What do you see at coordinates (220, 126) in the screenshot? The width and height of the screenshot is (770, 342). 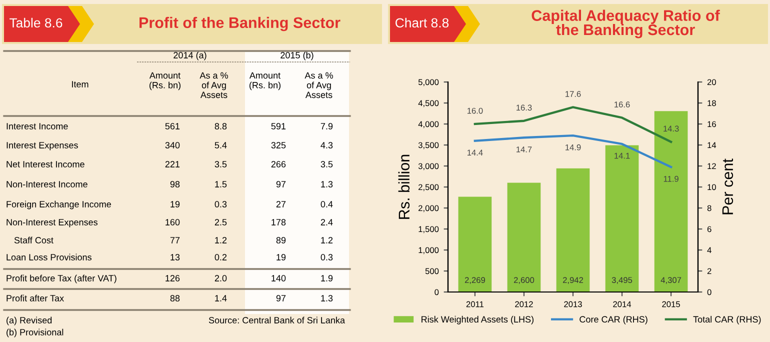 I see `data-label: 8.8` at bounding box center [220, 126].